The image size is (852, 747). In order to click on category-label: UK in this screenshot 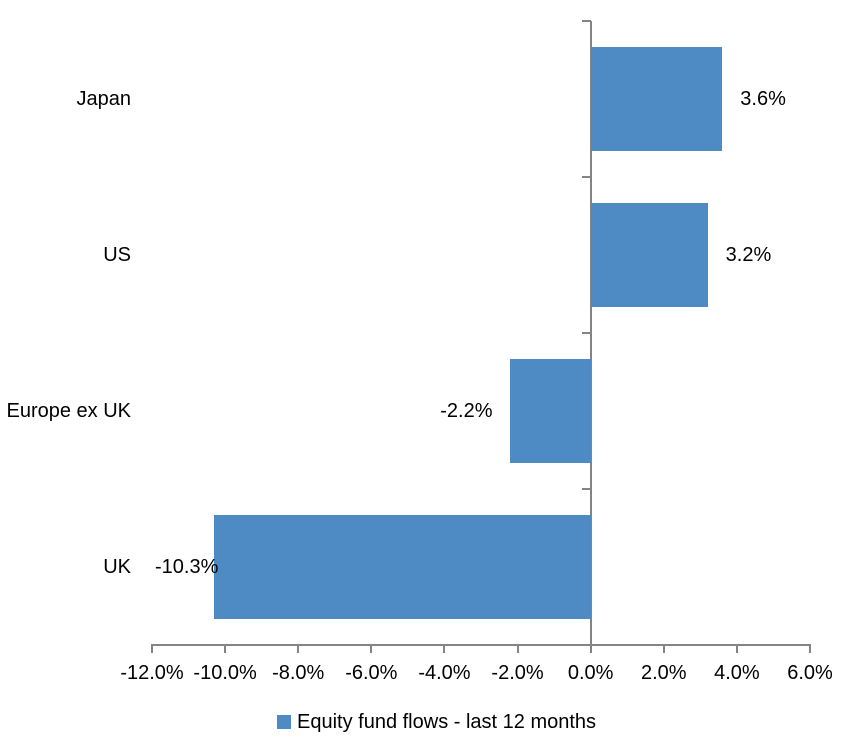, I will do `click(117, 567)`.